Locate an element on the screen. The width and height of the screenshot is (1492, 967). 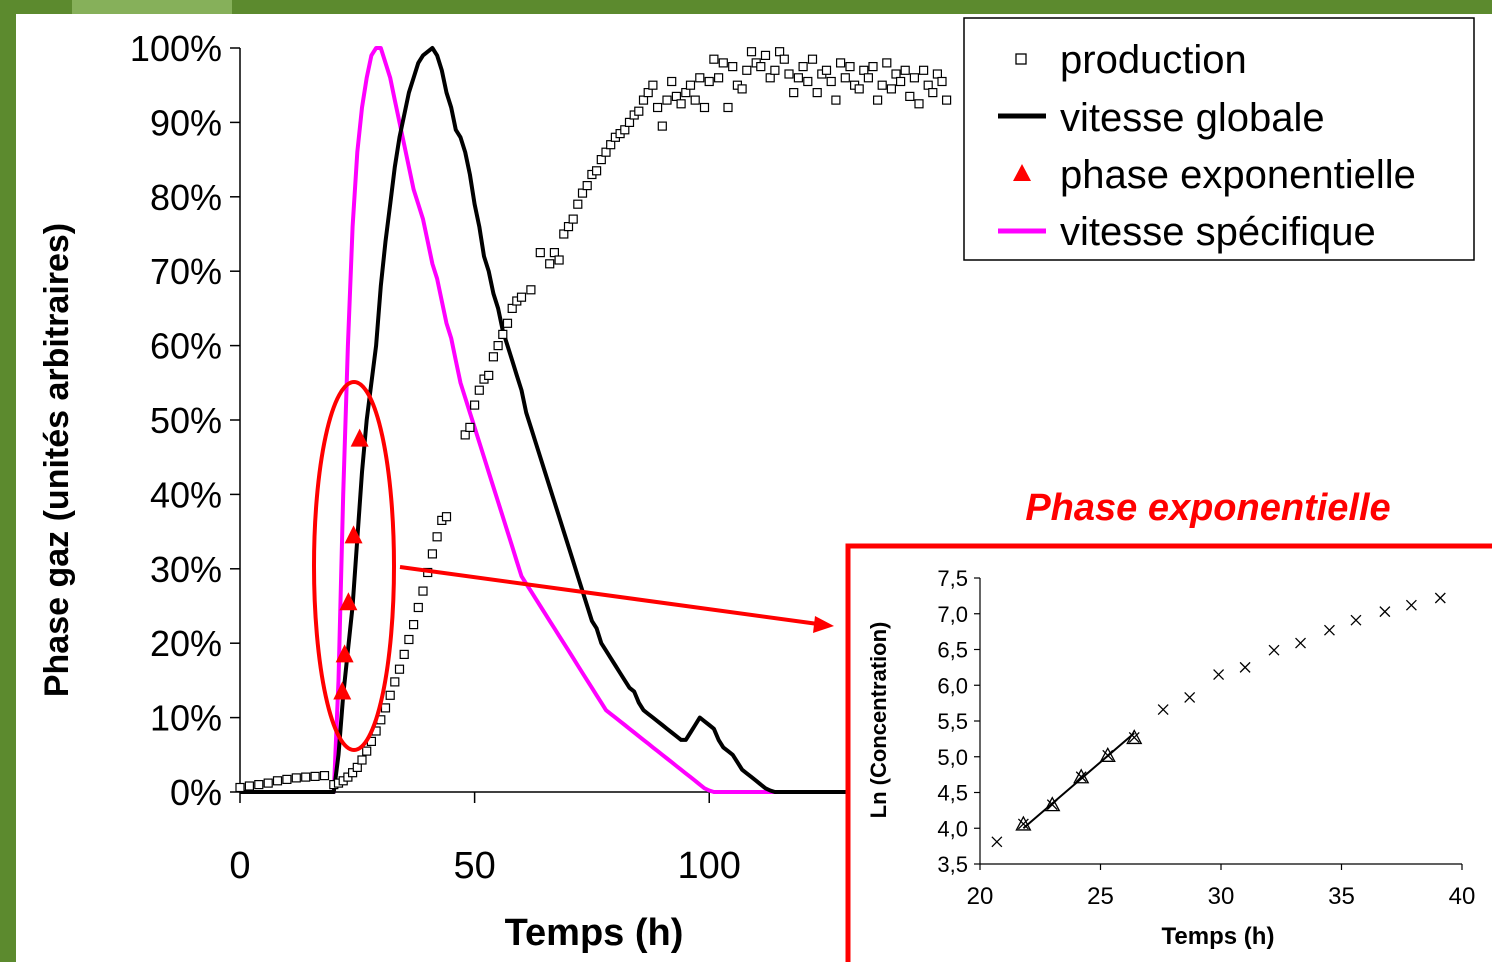
x-tick-label: 100 is located at coordinates (709, 866).